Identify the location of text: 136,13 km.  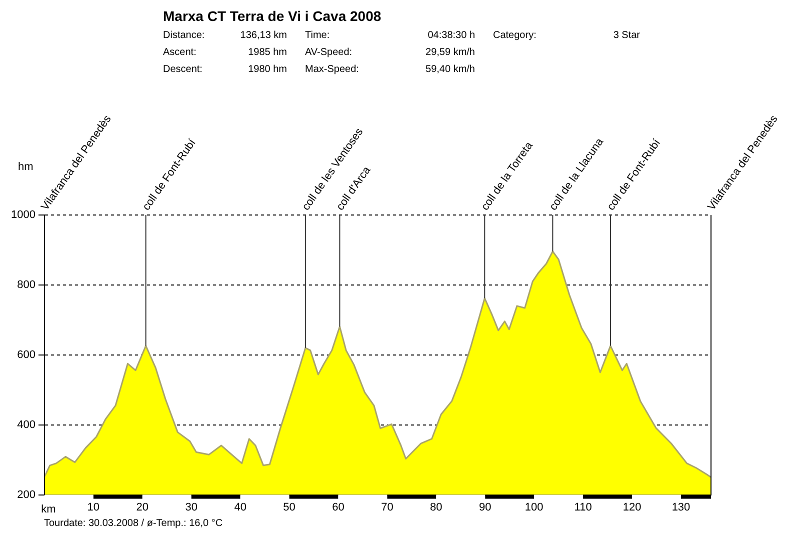
(263, 35).